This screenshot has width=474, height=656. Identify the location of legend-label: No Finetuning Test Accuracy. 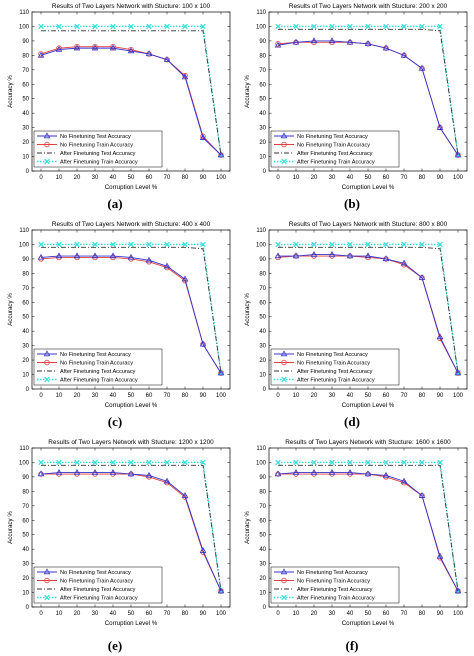
(332, 573).